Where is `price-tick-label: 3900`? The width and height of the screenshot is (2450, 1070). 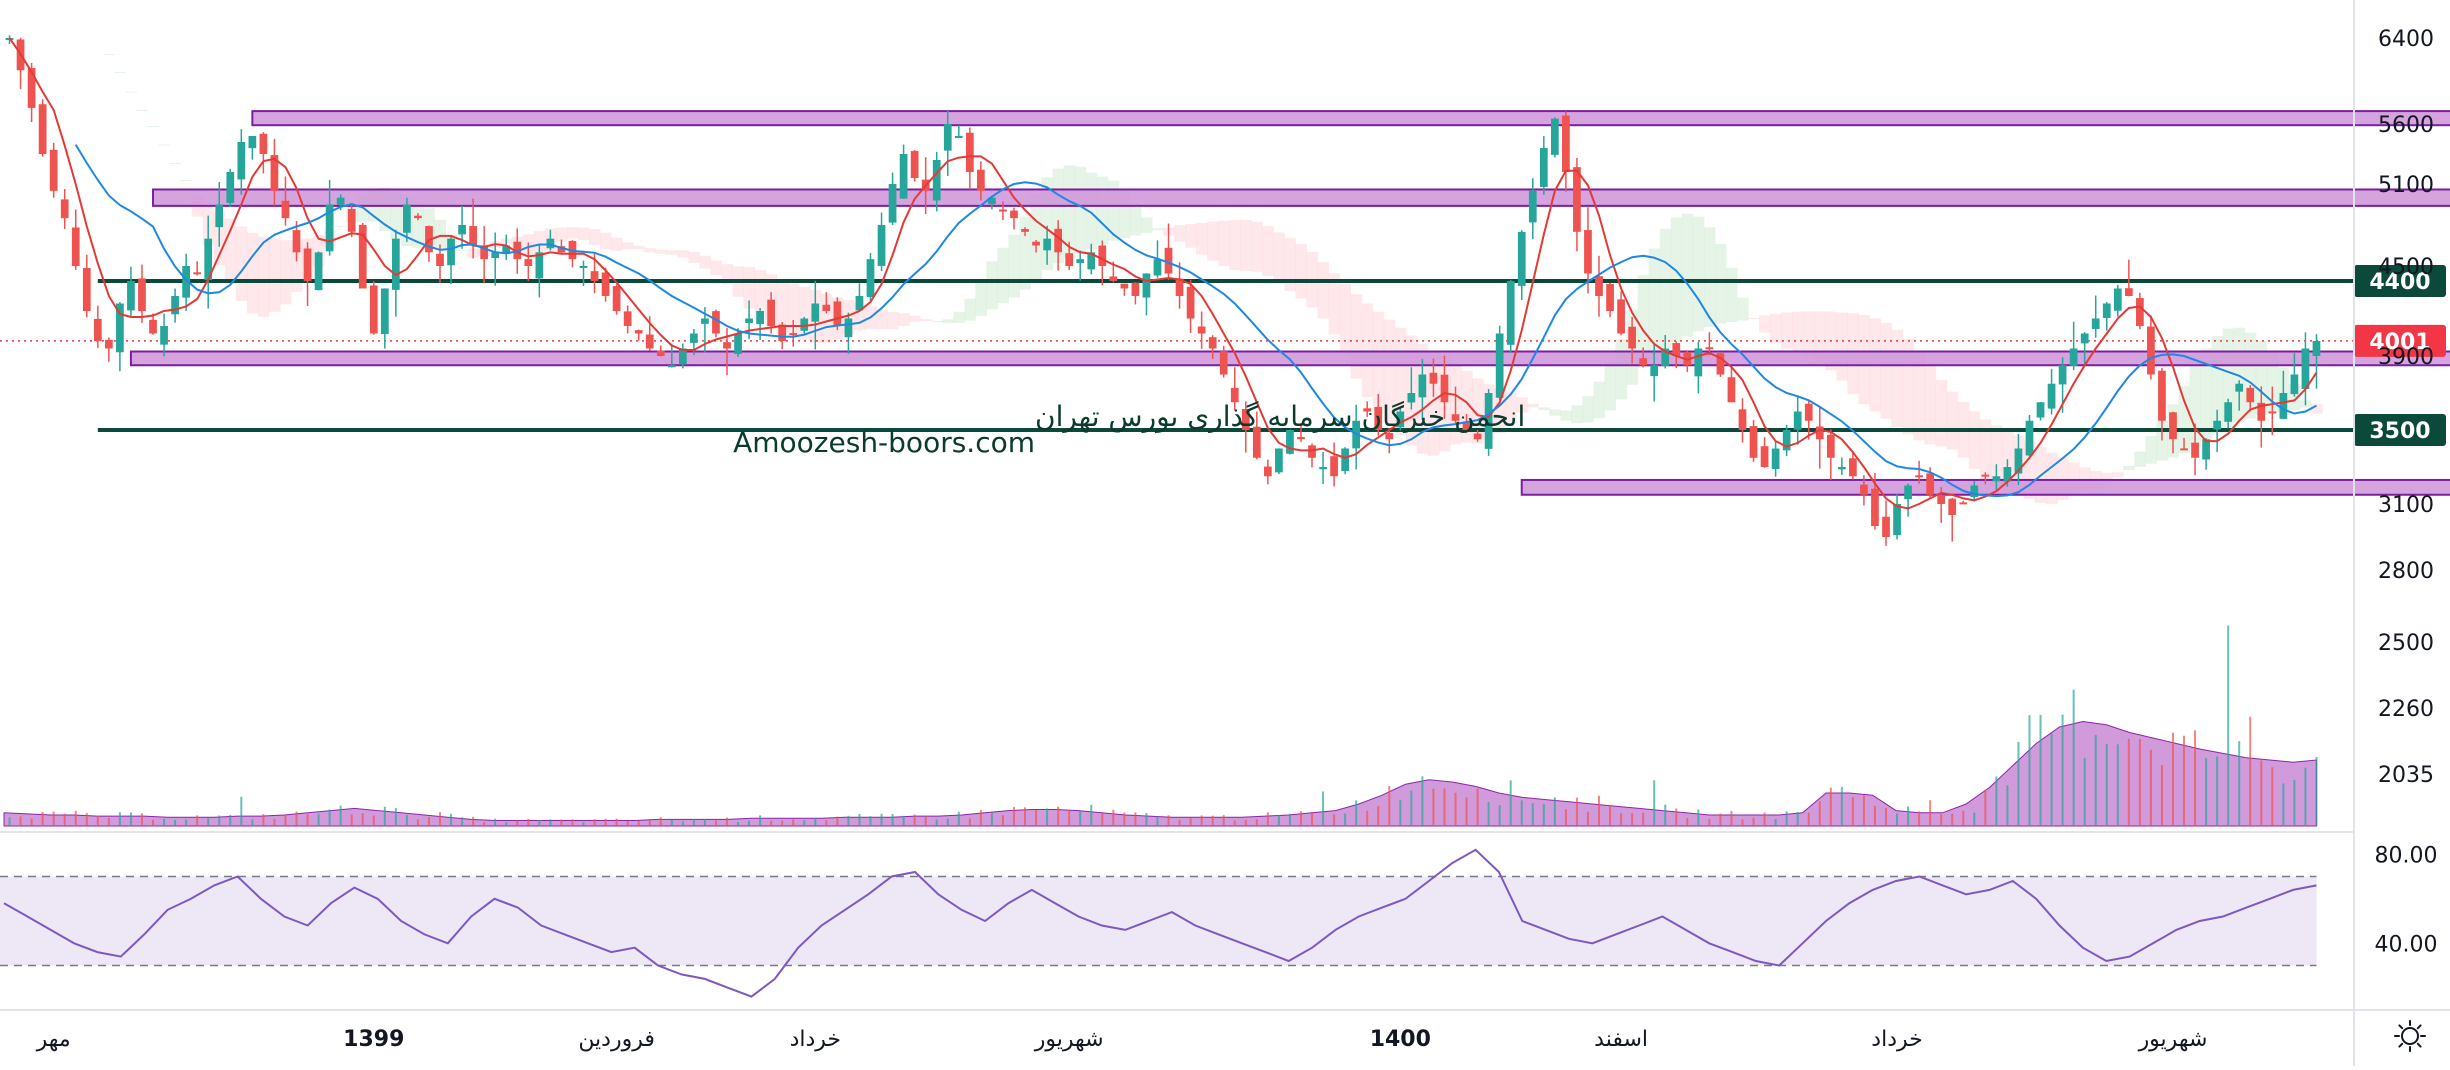 price-tick-label: 3900 is located at coordinates (2406, 357).